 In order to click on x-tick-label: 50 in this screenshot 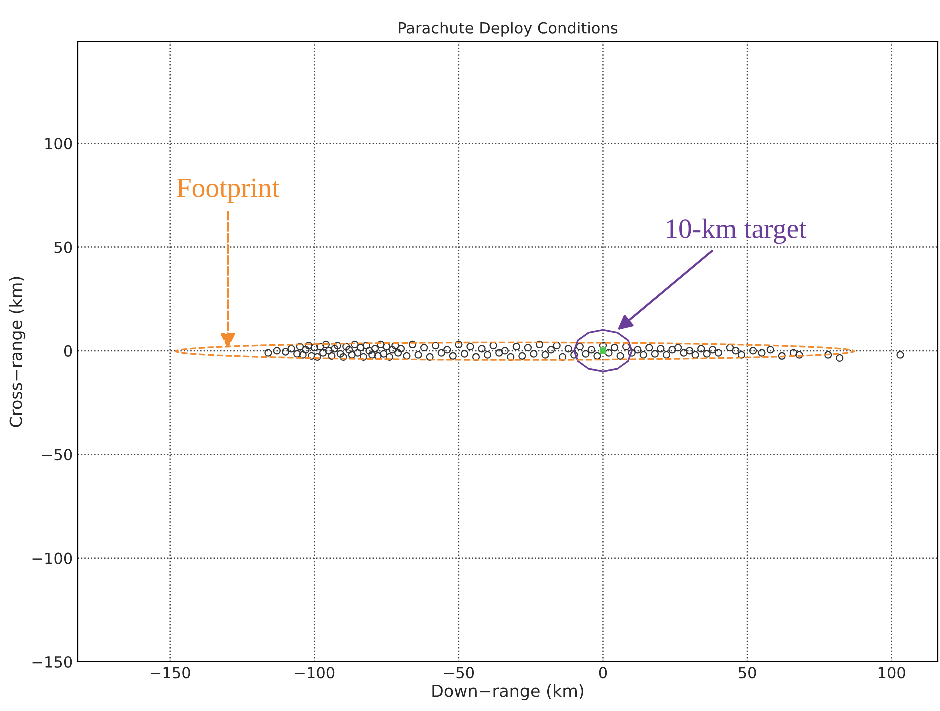, I will do `click(747, 673)`.